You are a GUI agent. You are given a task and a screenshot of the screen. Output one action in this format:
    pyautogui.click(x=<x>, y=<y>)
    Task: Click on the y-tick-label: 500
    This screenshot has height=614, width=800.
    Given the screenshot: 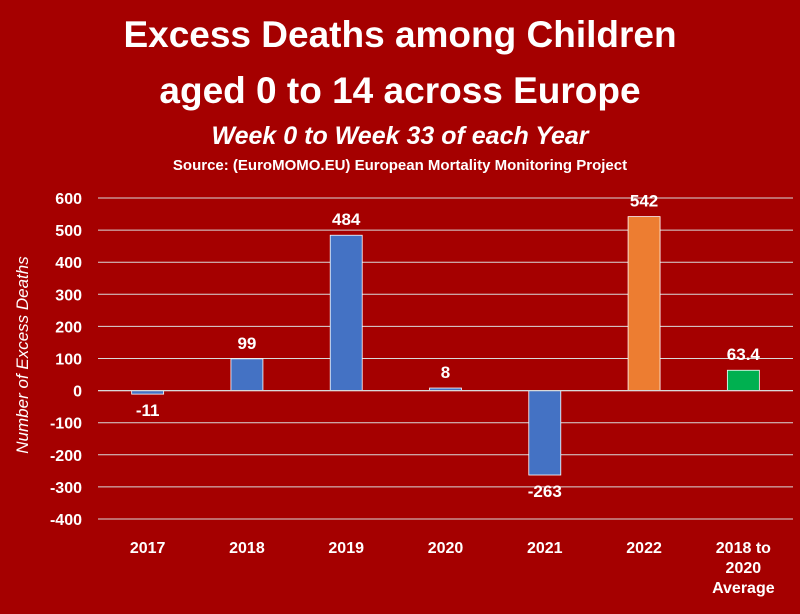 What is the action you would take?
    pyautogui.click(x=68, y=231)
    